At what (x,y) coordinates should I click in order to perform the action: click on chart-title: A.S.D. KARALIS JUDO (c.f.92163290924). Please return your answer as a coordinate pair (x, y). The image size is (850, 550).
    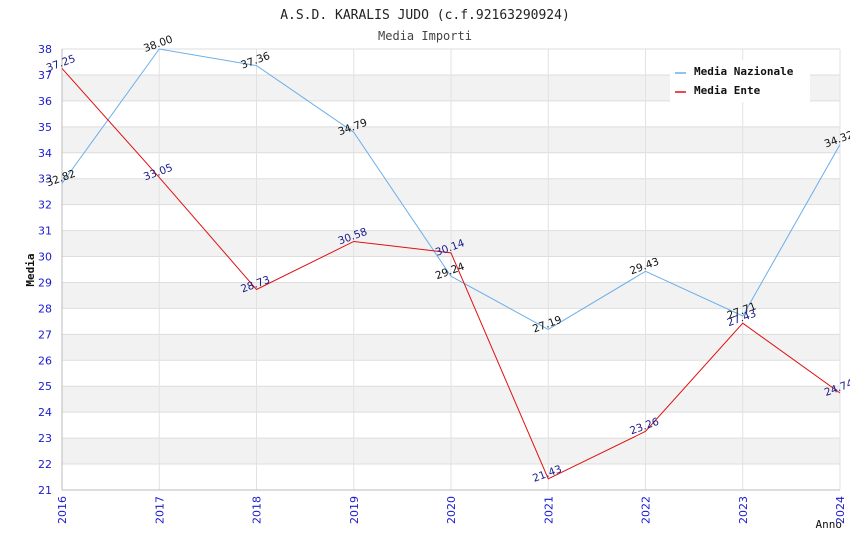
    Looking at the image, I should click on (425, 15).